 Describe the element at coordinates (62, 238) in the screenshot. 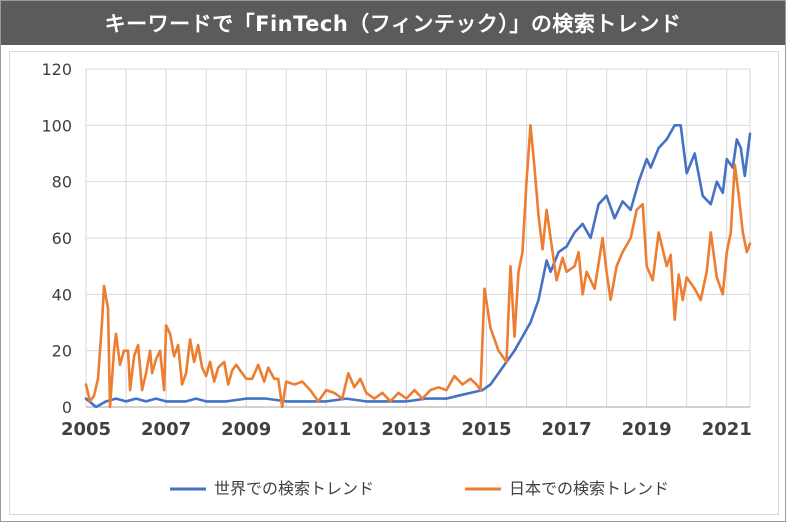

I see `y-tick-label: 60` at that location.